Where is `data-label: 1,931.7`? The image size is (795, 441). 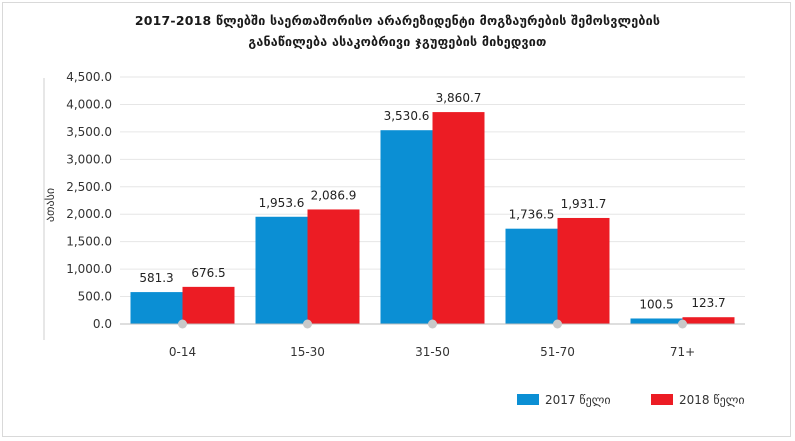 data-label: 1,931.7 is located at coordinates (584, 204).